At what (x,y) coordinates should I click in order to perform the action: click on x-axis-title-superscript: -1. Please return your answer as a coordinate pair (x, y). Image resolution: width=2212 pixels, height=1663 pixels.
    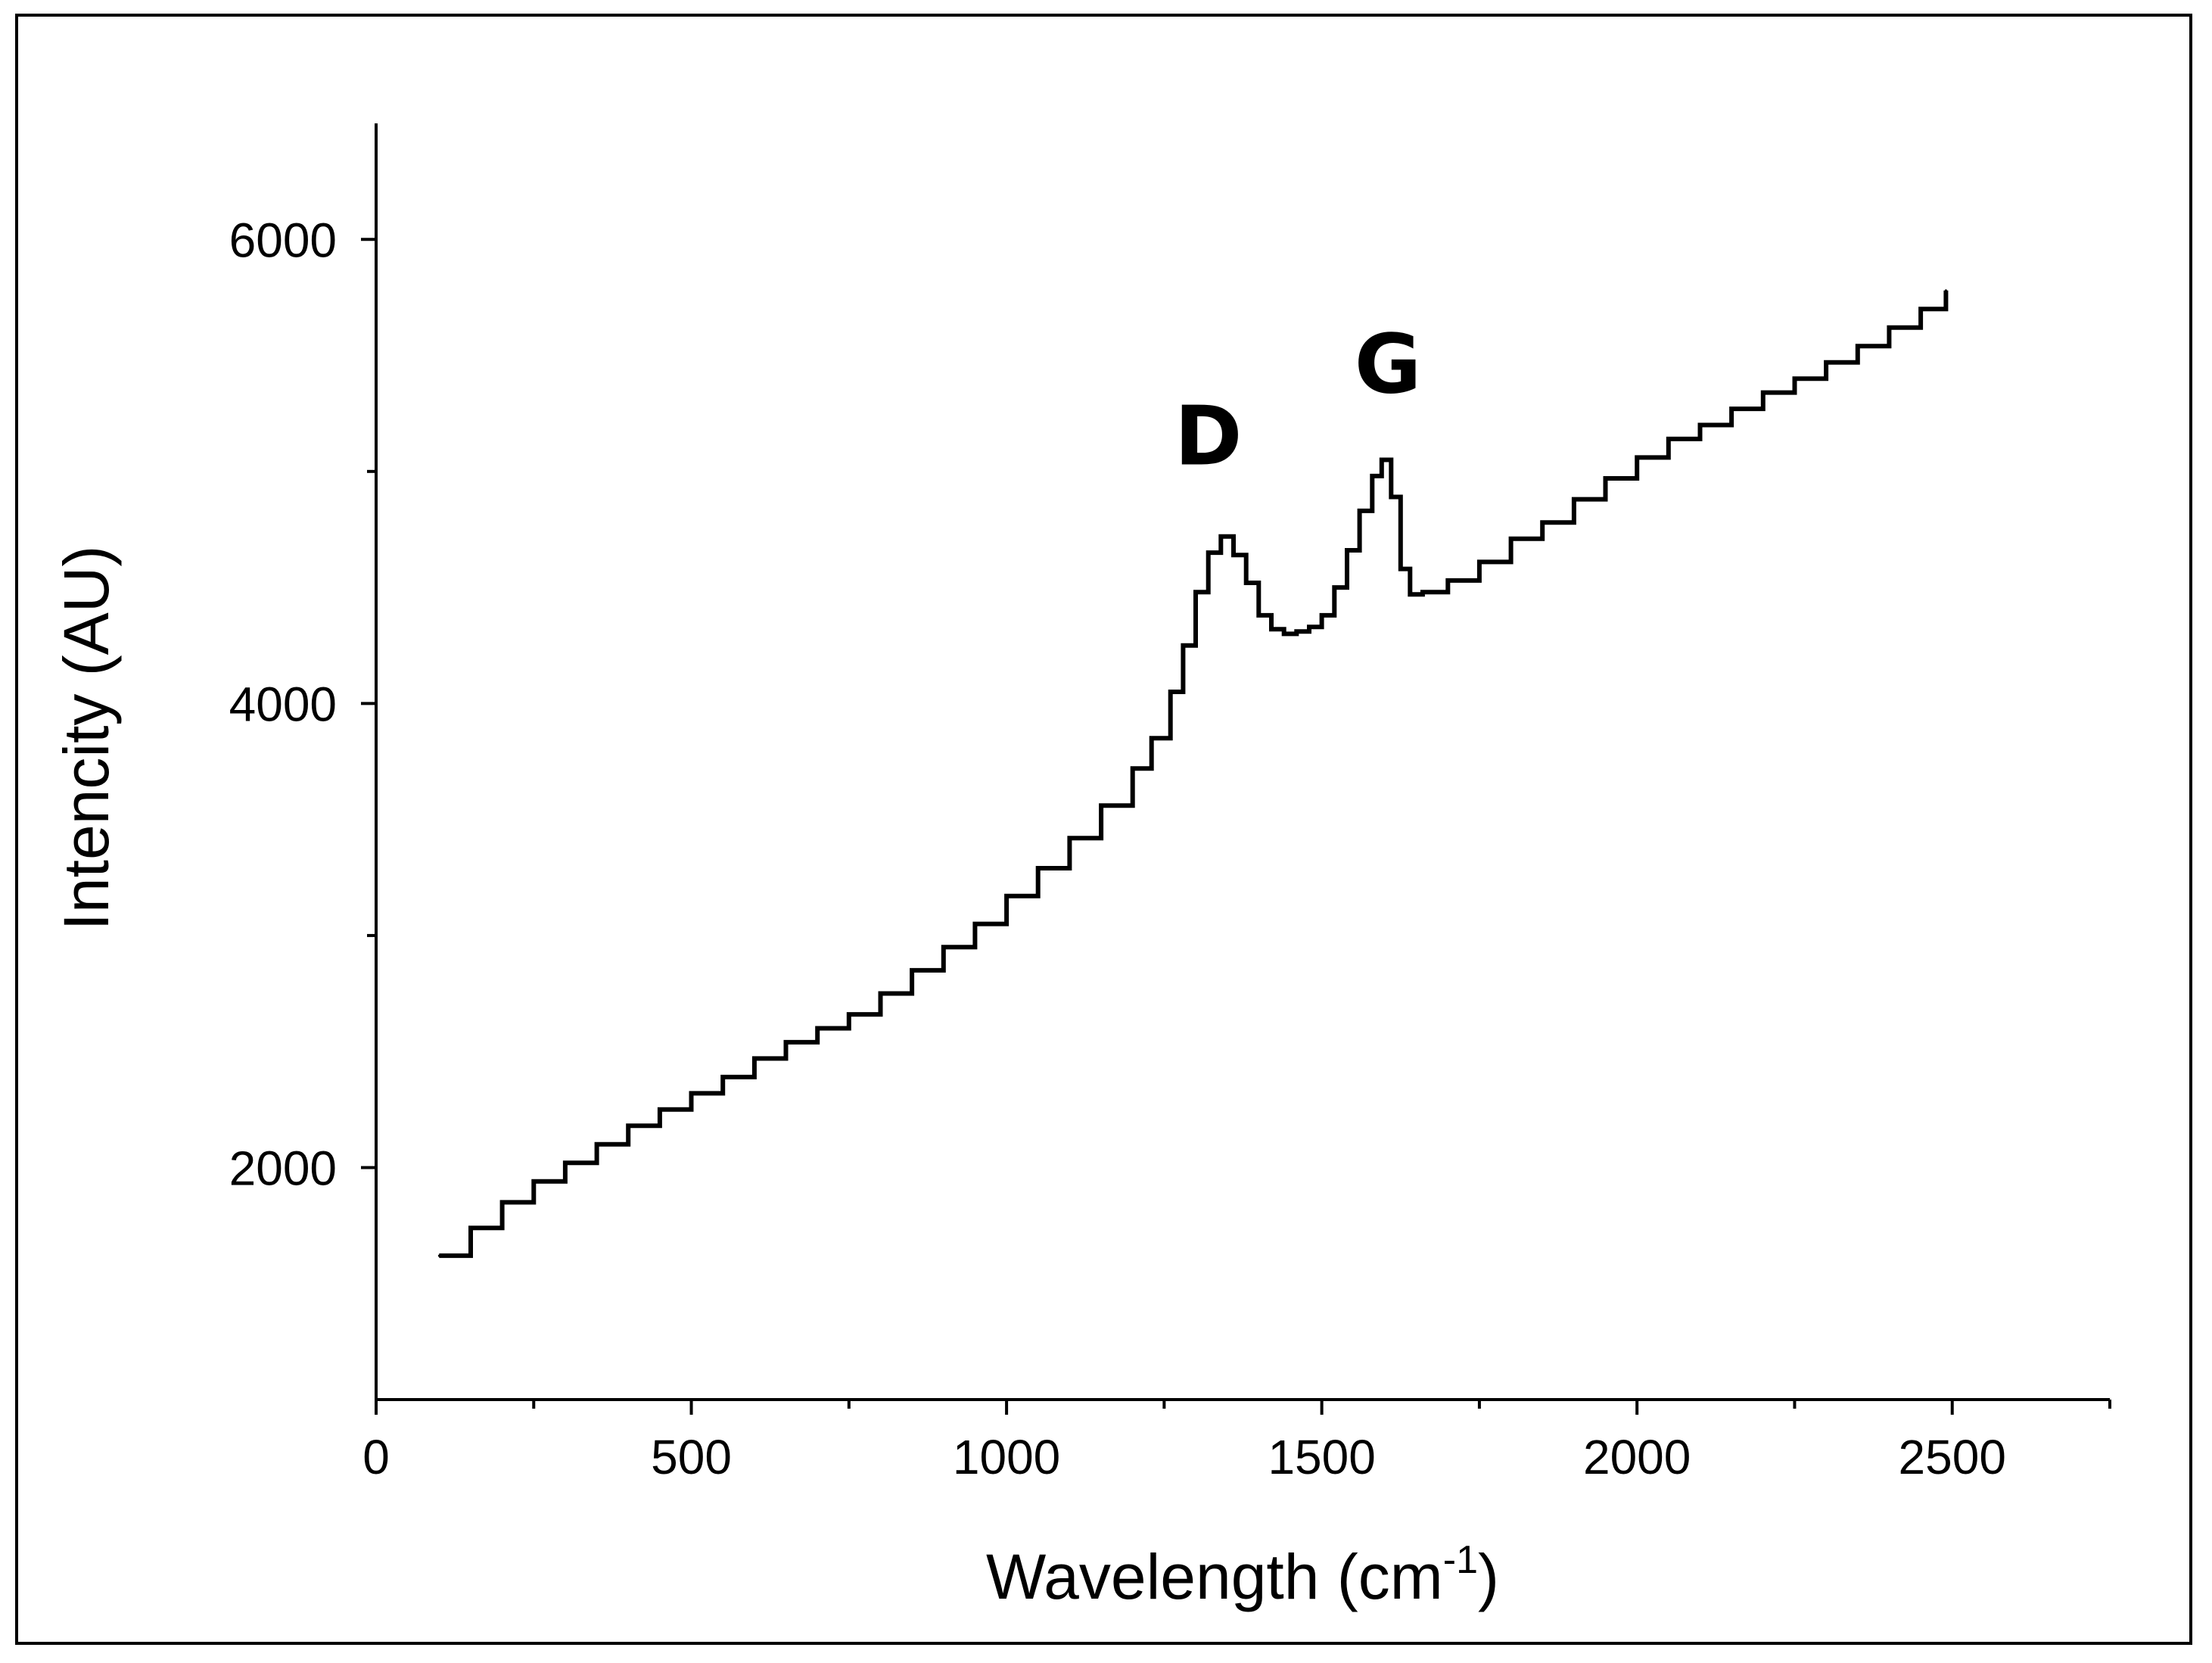
    Looking at the image, I should click on (1460, 1560).